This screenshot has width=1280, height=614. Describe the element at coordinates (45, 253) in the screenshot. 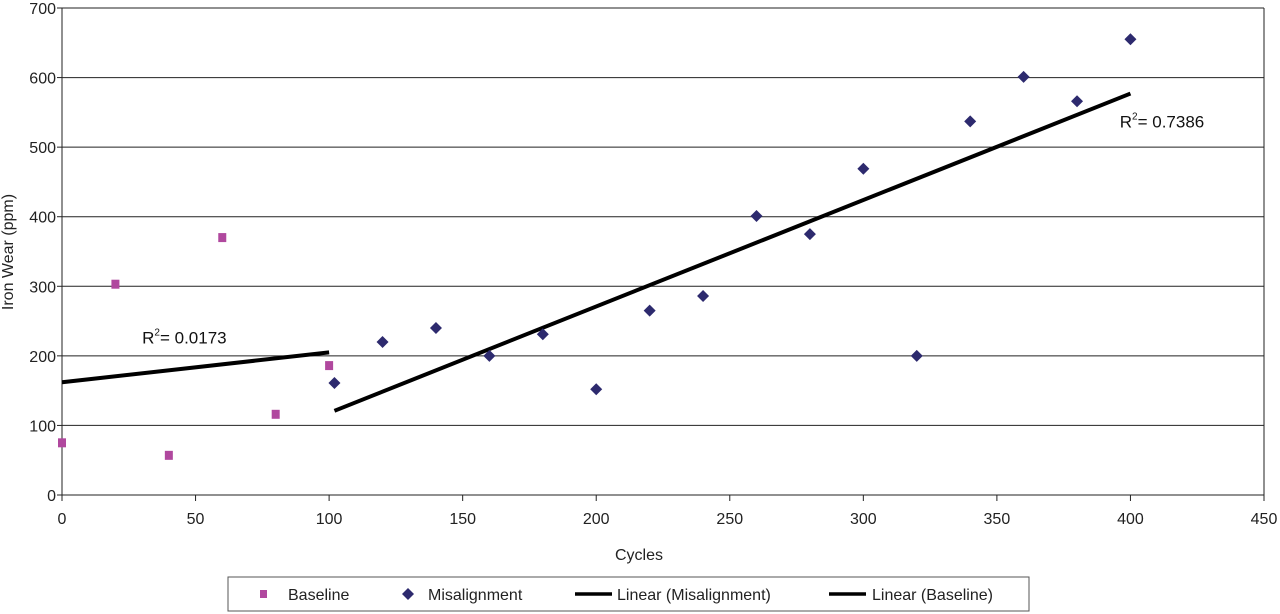

I see `y-axis-ticks: 0 100 200 300 400 500 600 700` at that location.